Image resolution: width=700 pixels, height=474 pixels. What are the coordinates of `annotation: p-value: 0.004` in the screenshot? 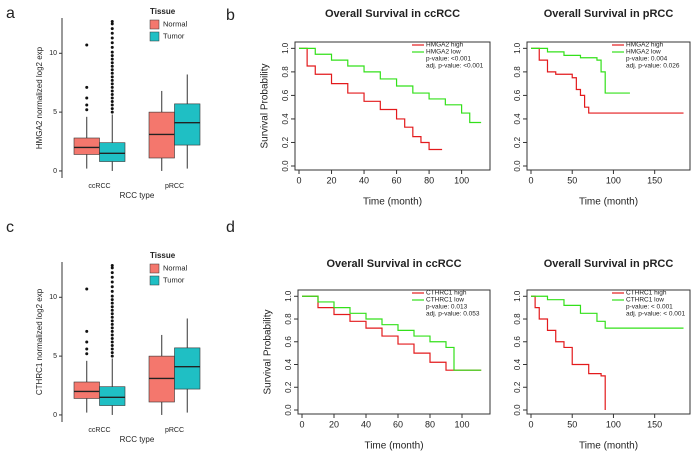 It's located at (647, 59).